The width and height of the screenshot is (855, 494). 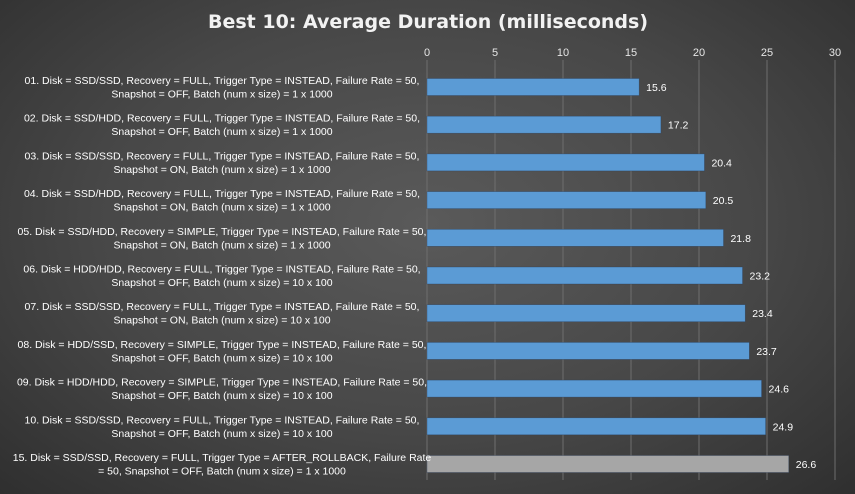 I want to click on bar-value-label: 26.6, so click(x=806, y=465).